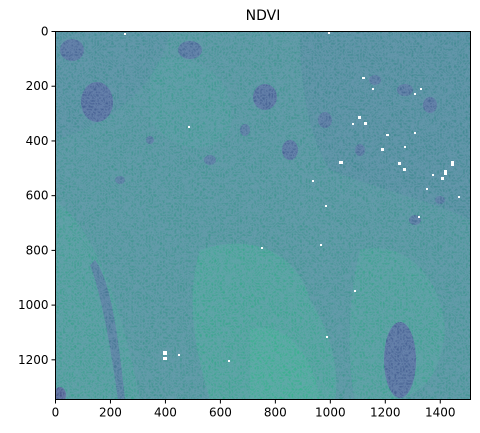 The image size is (480, 433). I want to click on x-tick-label: 600, so click(220, 413).